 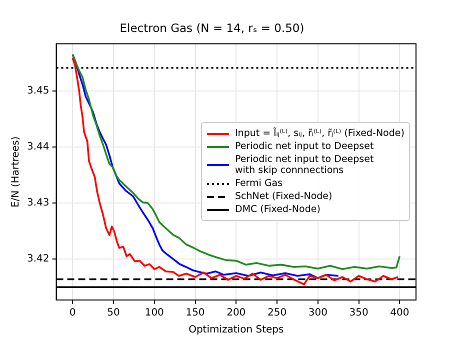 What do you see at coordinates (113, 313) in the screenshot?
I see `x-tick-label: 50` at bounding box center [113, 313].